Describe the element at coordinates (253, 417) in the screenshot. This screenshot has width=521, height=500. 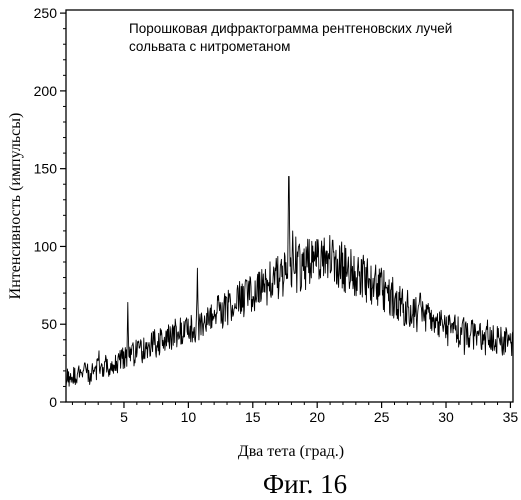
I see `x-tick-label: 15` at that location.